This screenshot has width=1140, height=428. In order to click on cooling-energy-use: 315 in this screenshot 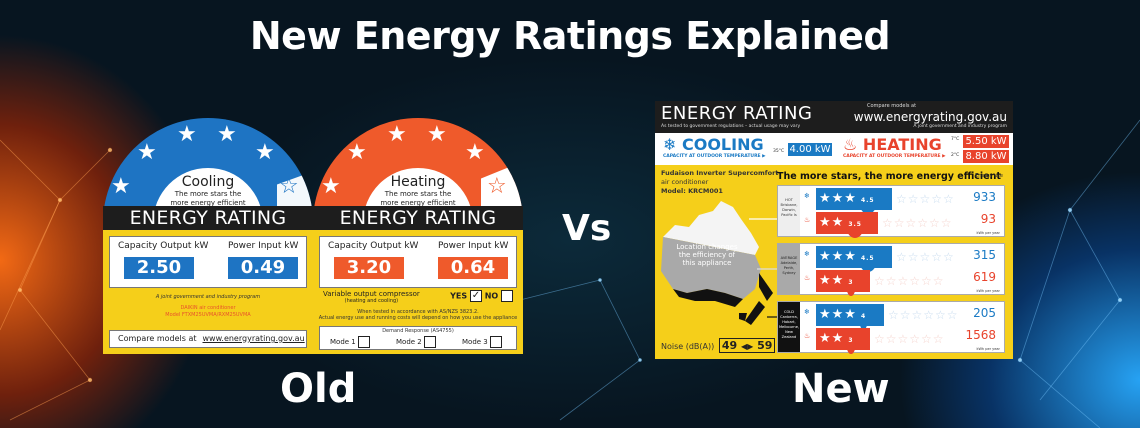, I will do `click(984, 255)`.